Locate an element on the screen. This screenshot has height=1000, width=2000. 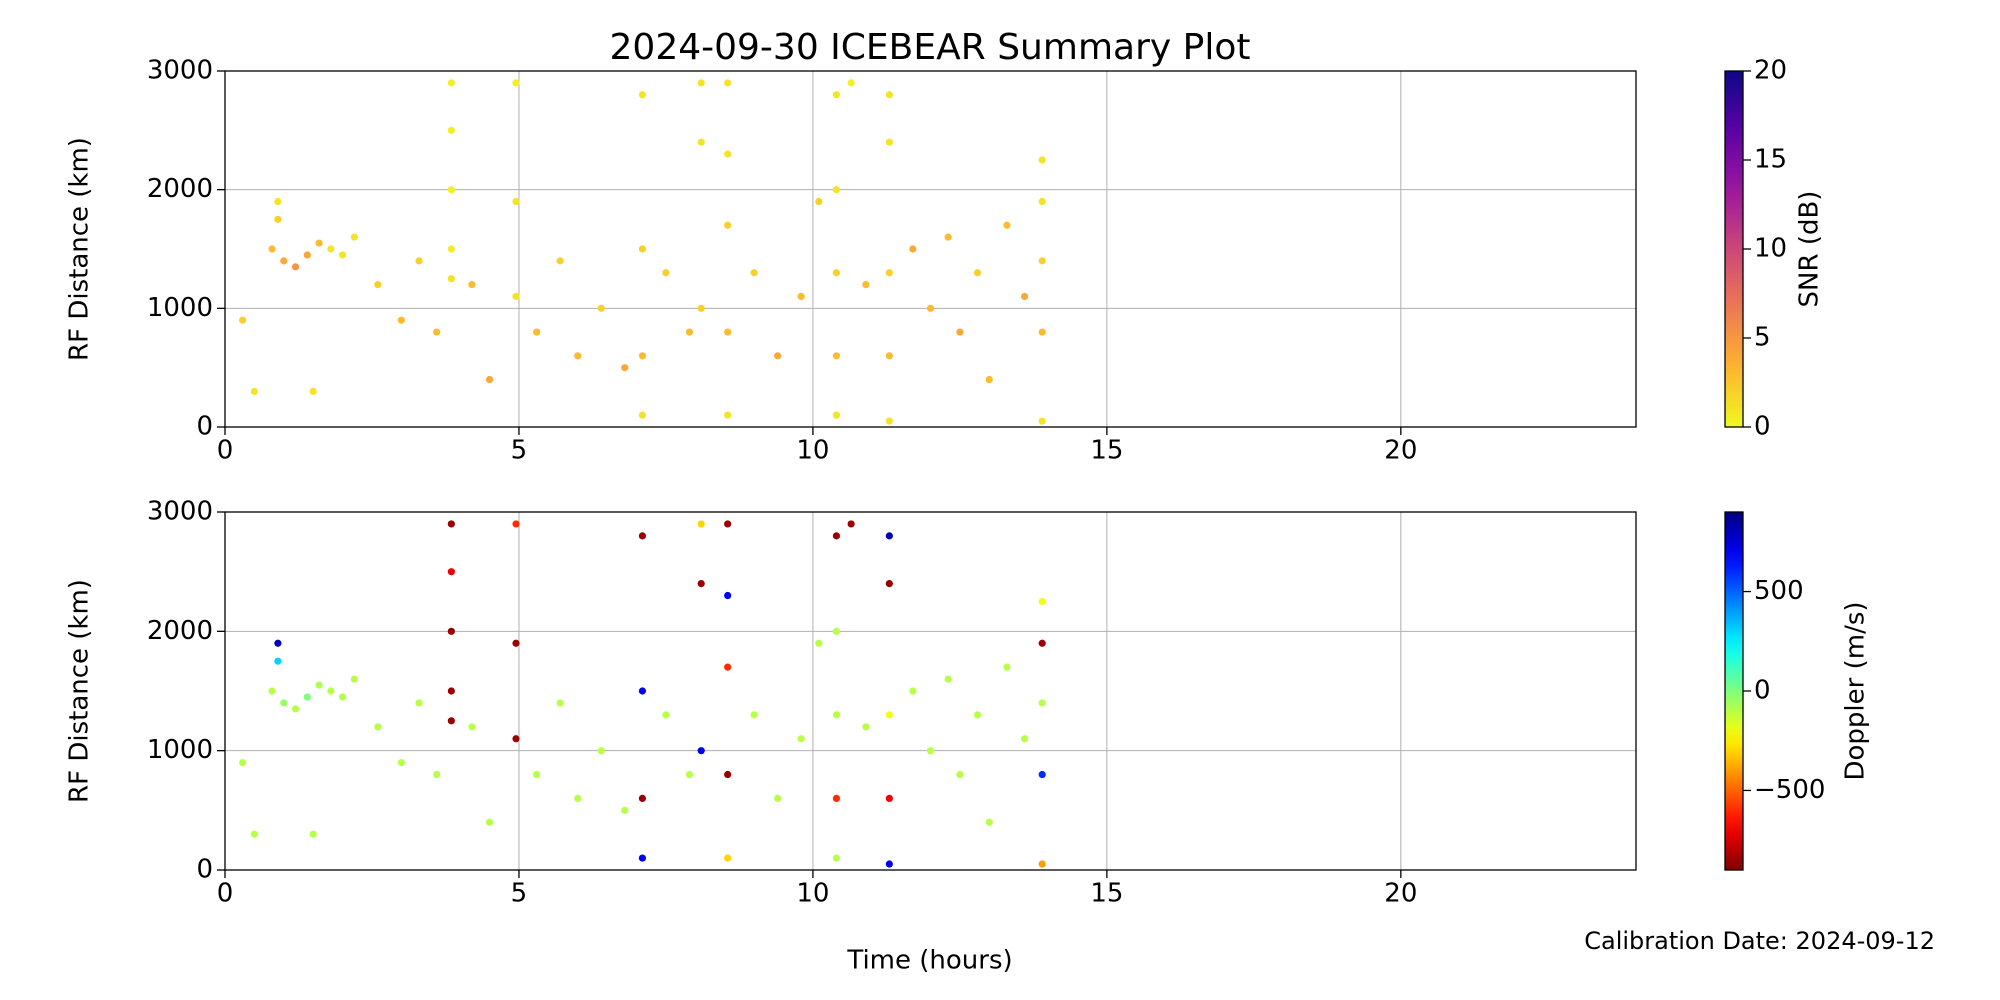
colorbar-tick-label: 15 is located at coordinates (1770, 160).